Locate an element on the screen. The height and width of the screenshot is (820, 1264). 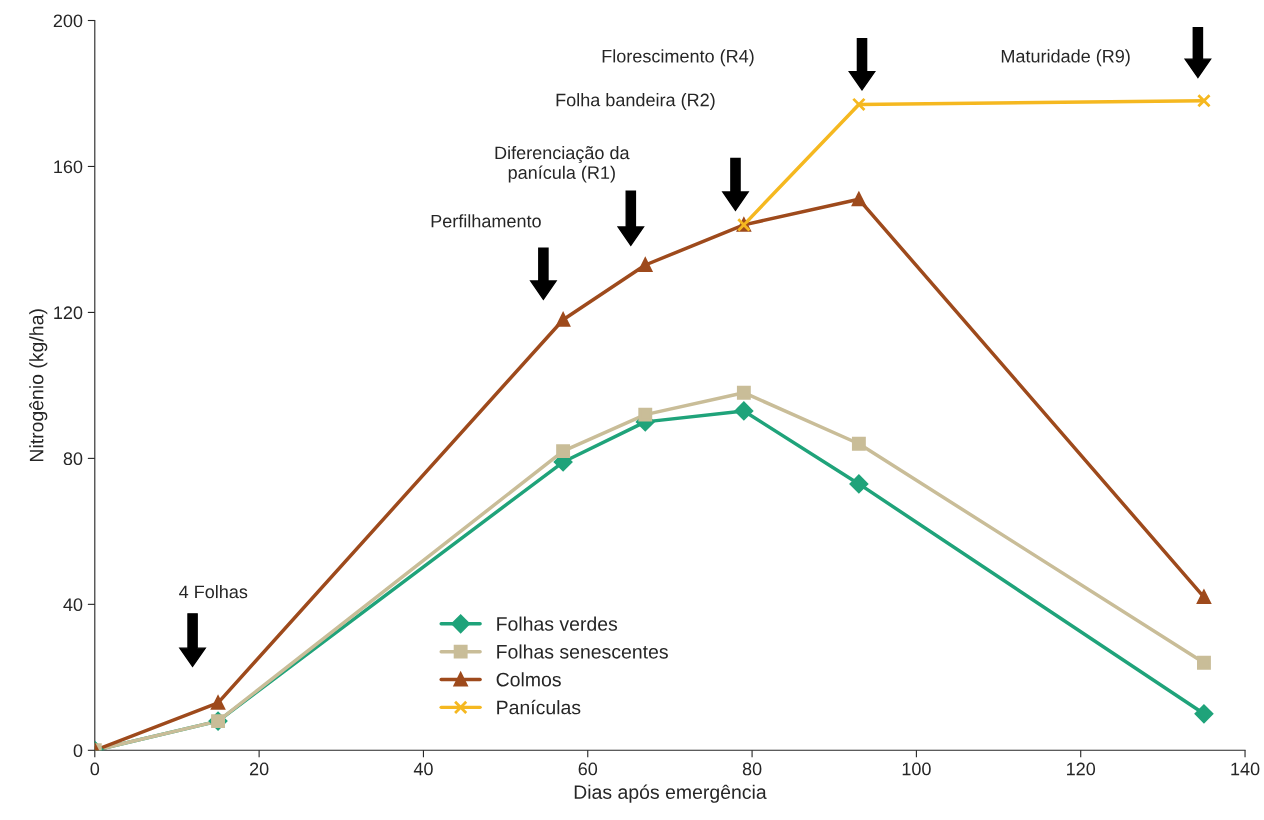
annotation: Florescimento (R4) is located at coordinates (678, 58).